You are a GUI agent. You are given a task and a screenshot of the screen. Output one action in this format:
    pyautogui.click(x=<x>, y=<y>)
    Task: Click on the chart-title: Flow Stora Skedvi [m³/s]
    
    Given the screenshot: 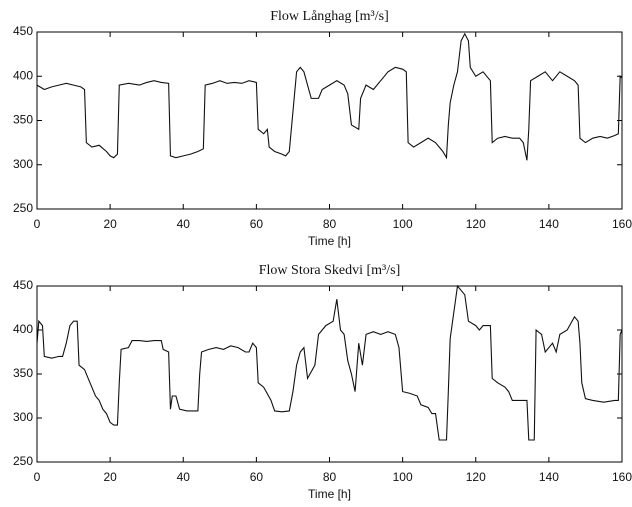 What is the action you would take?
    pyautogui.click(x=329, y=270)
    